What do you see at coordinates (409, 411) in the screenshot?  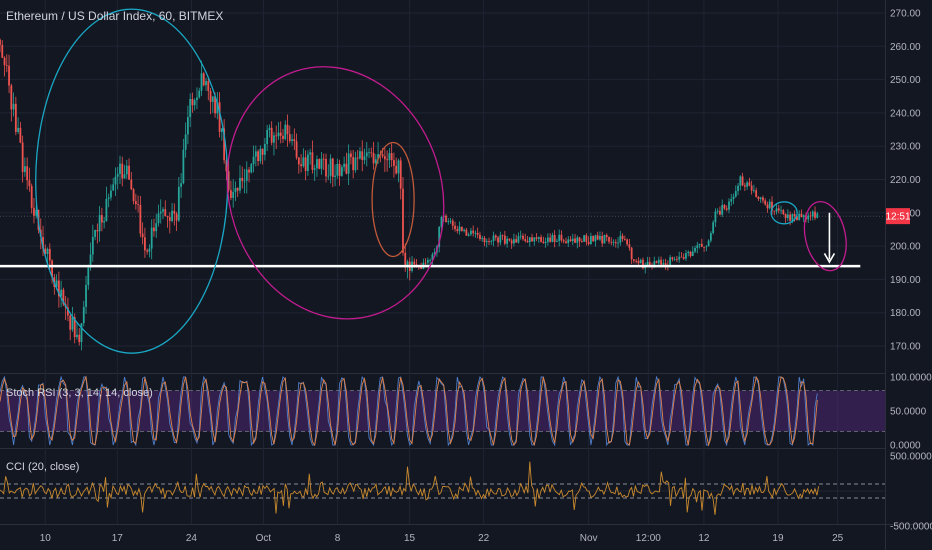 I see `stoch-d-line` at bounding box center [409, 411].